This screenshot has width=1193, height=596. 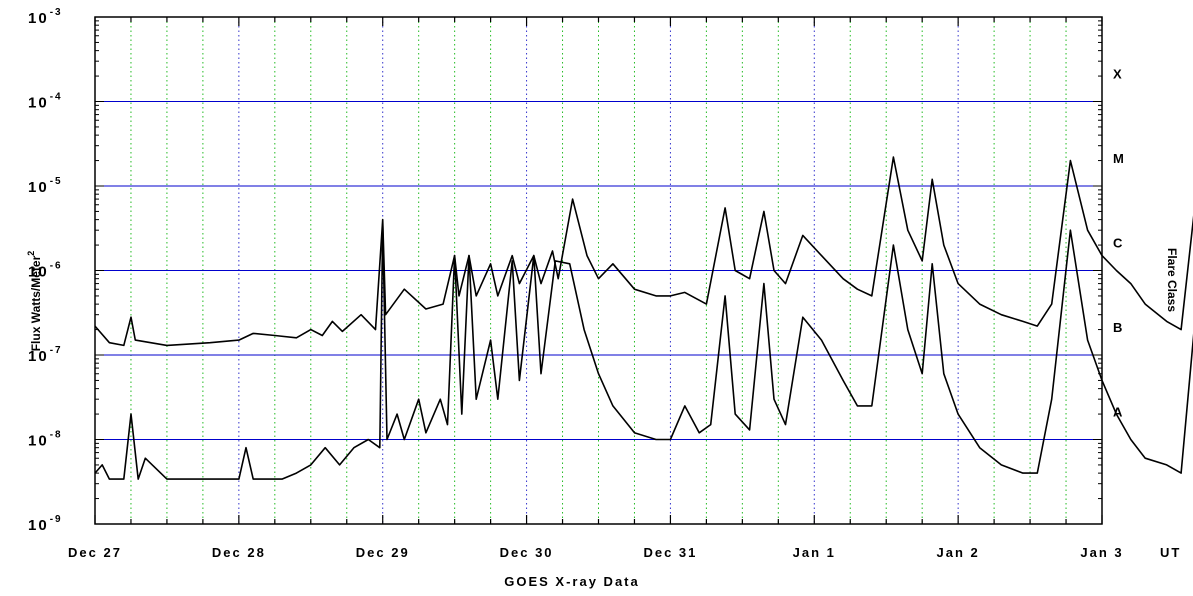 I want to click on flare-class-label: M, so click(x=1118, y=158).